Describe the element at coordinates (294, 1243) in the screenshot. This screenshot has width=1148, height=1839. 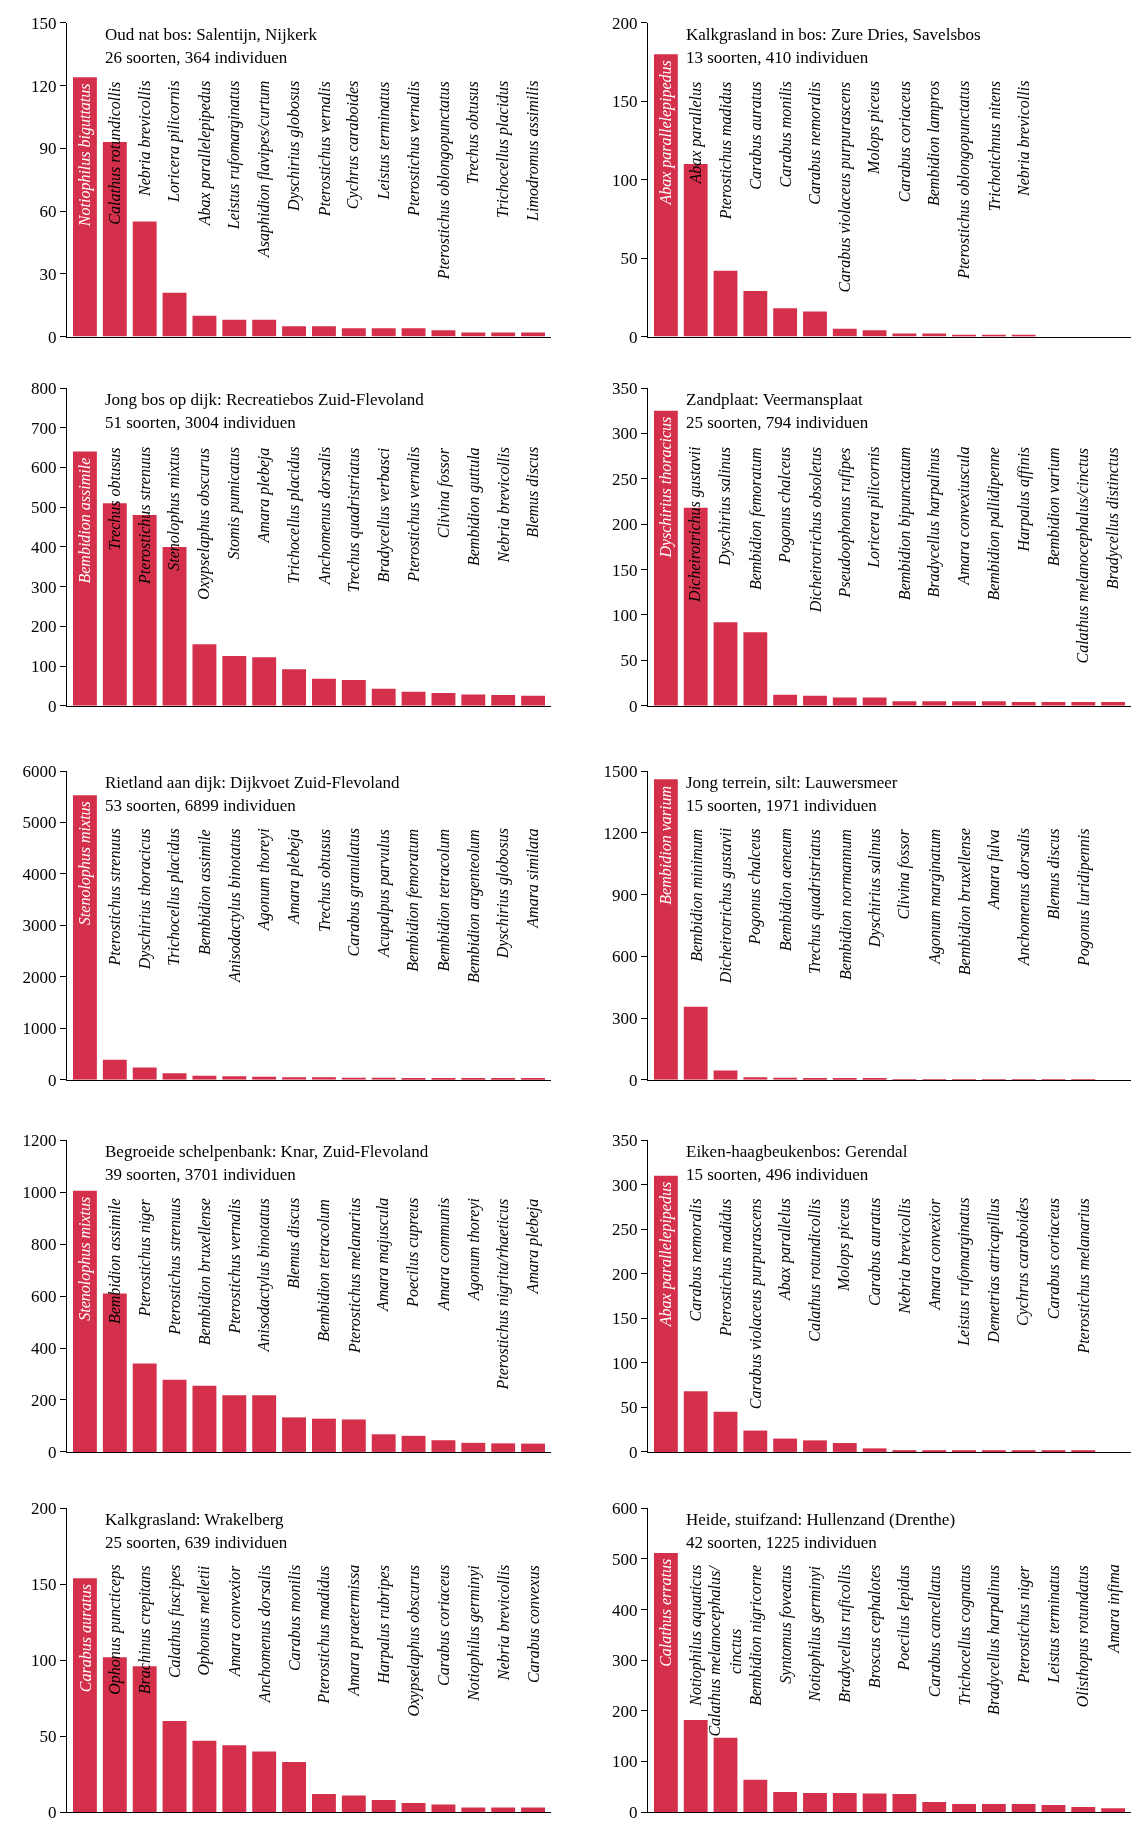
I see `category-label: Blemus discus` at that location.